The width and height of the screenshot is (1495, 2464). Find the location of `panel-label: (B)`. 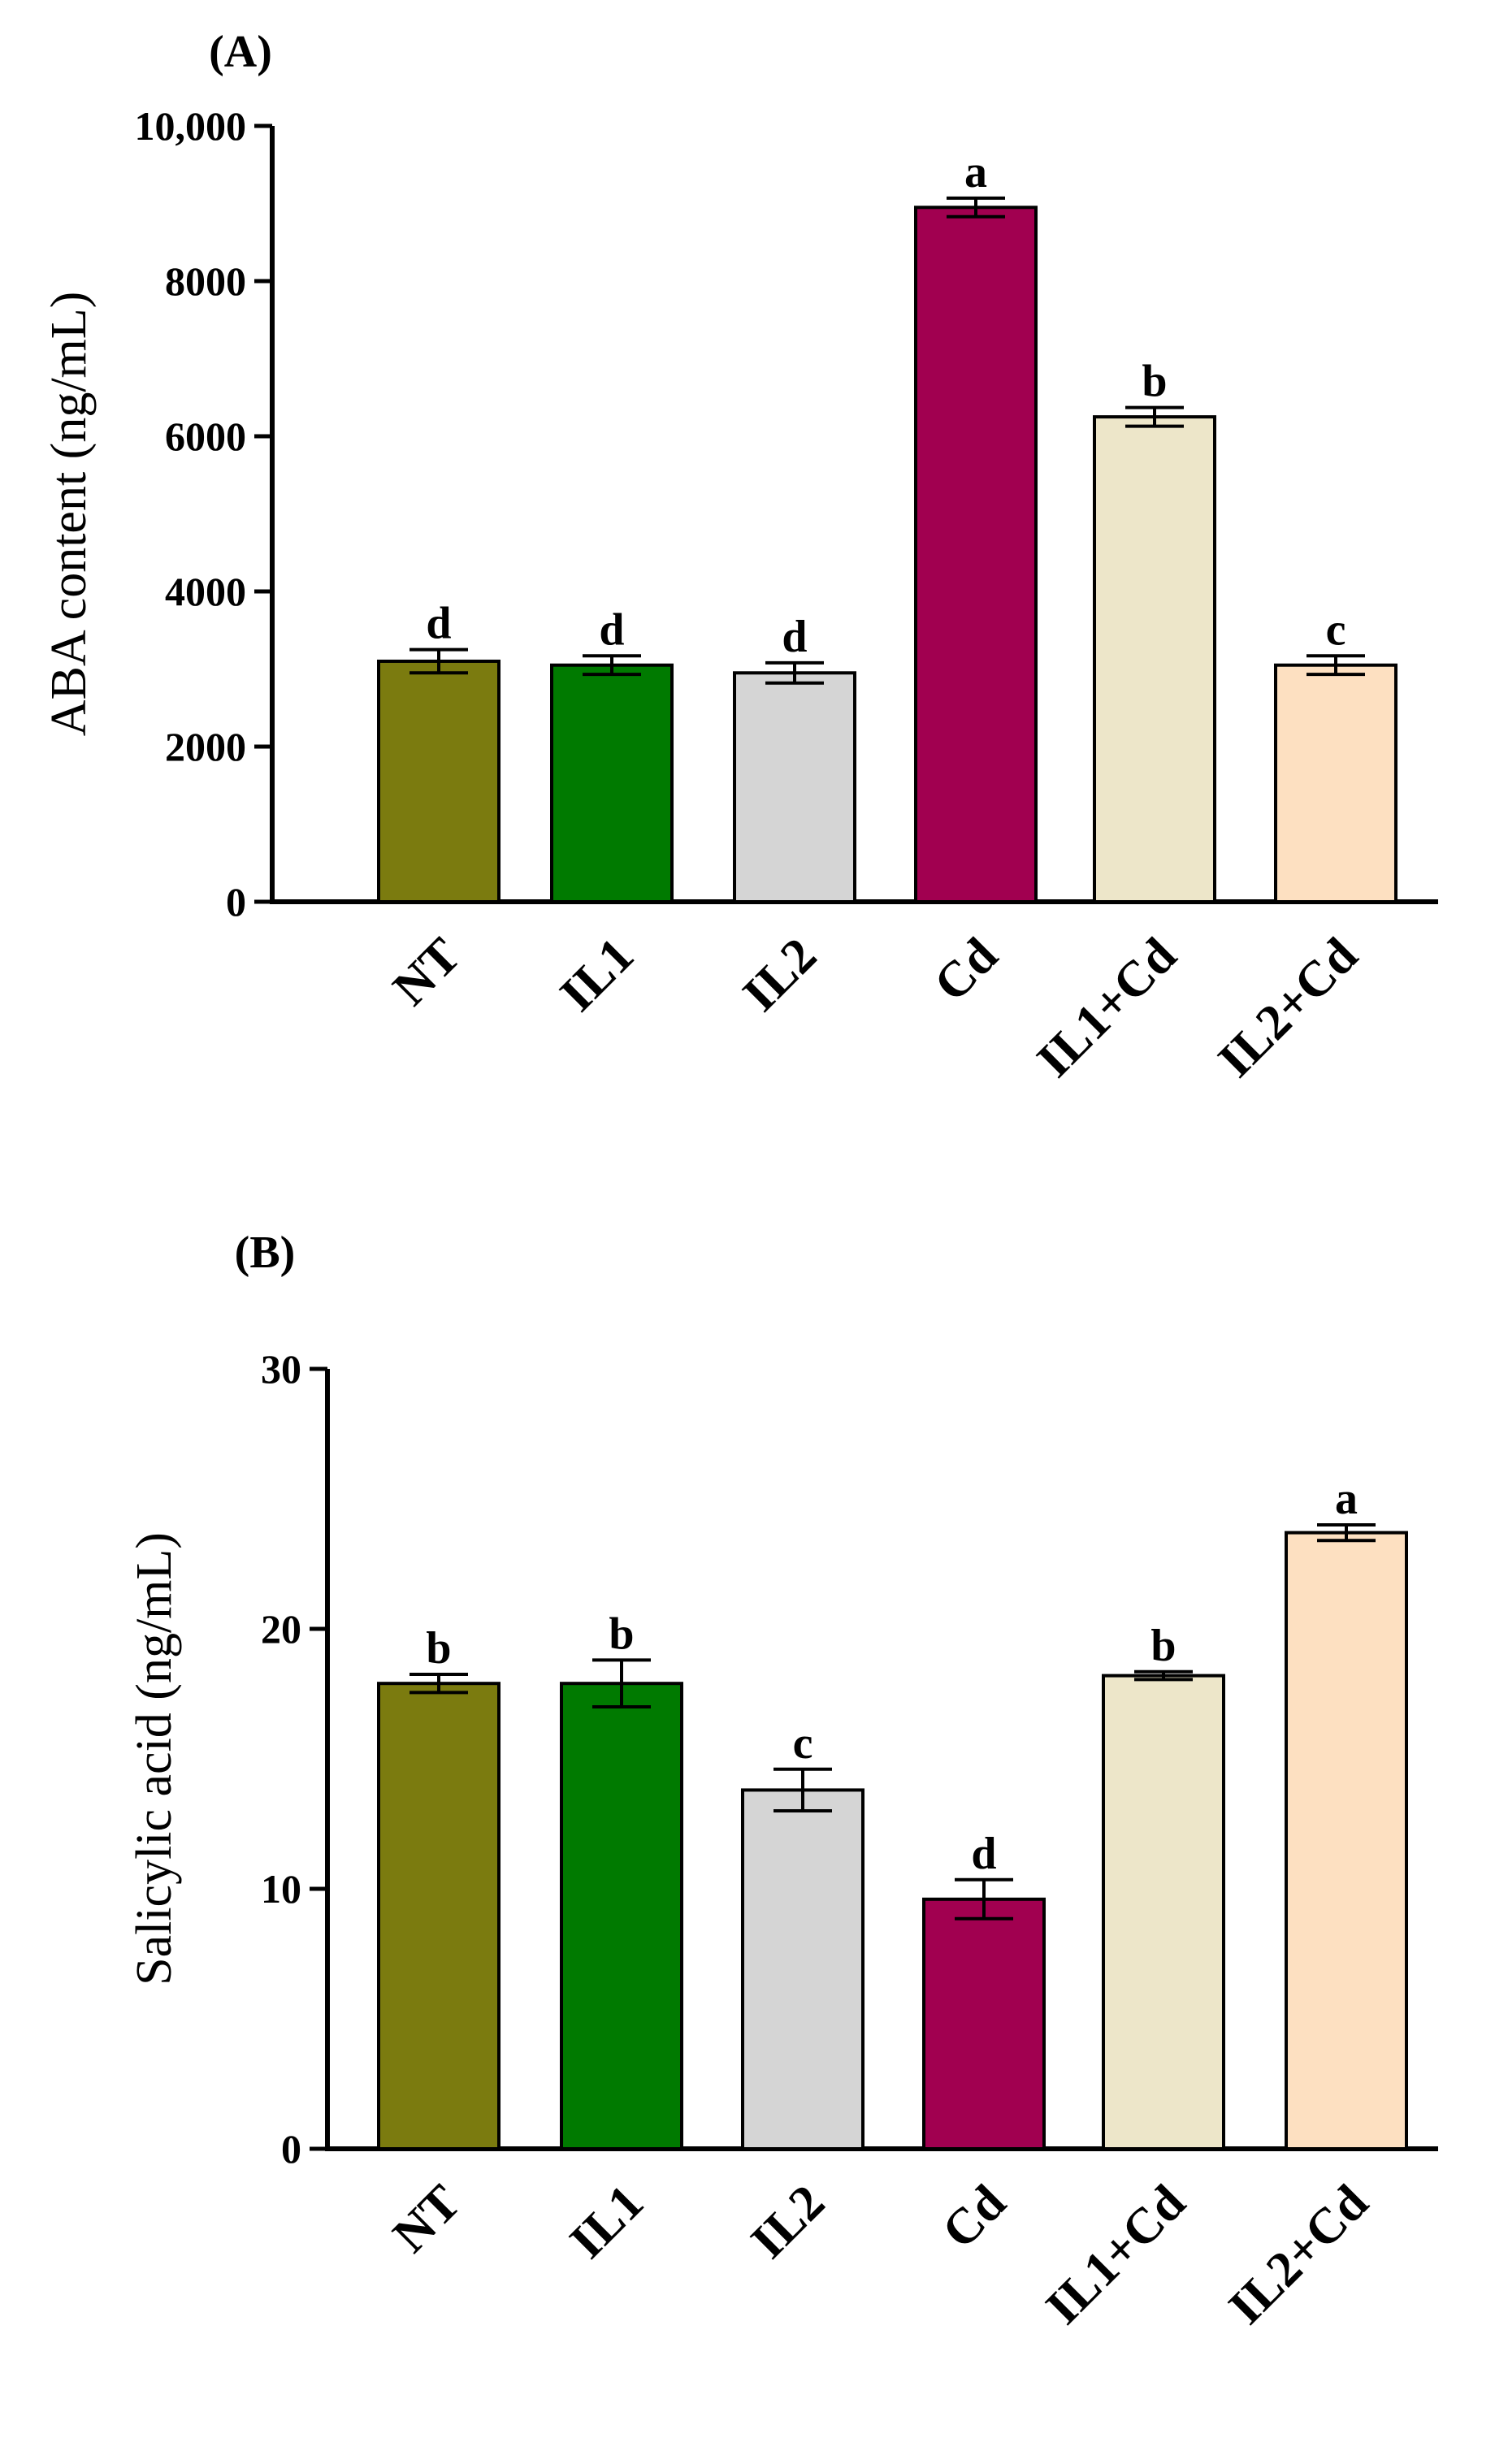

panel-label: (B) is located at coordinates (265, 1253).